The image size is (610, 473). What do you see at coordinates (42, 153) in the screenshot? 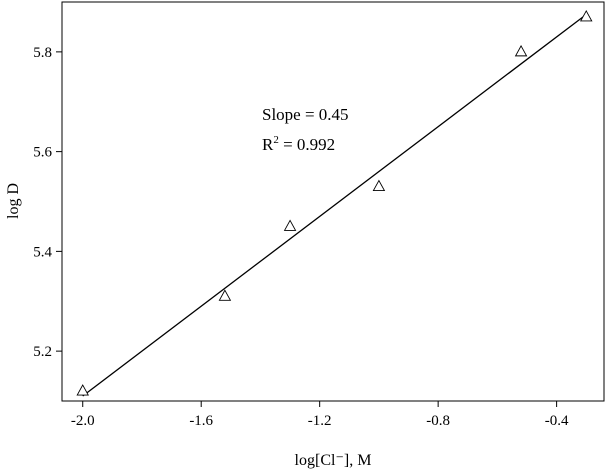
I see `y-tick-label: 5.6` at bounding box center [42, 153].